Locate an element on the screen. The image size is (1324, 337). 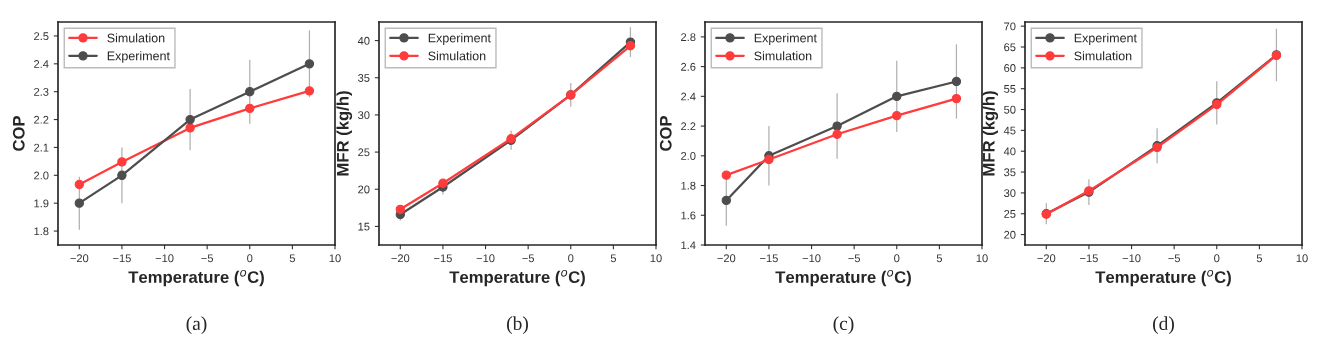
y-tick-label: 60 is located at coordinates (1010, 68).